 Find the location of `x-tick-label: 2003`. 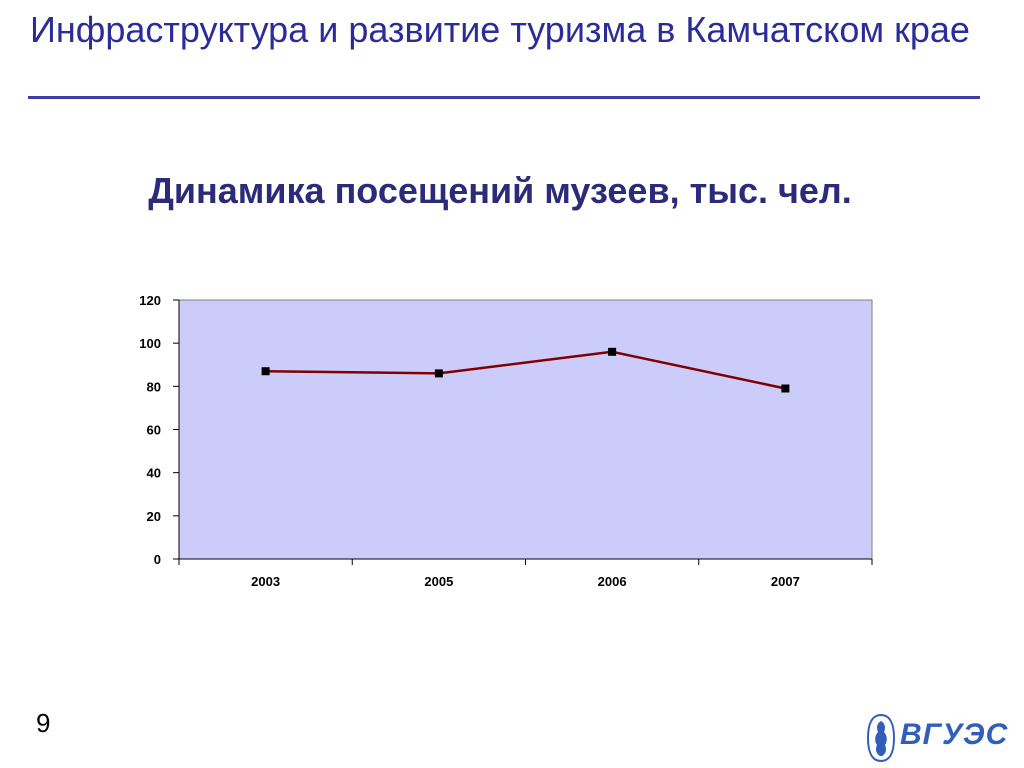

x-tick-label: 2003 is located at coordinates (265, 581).